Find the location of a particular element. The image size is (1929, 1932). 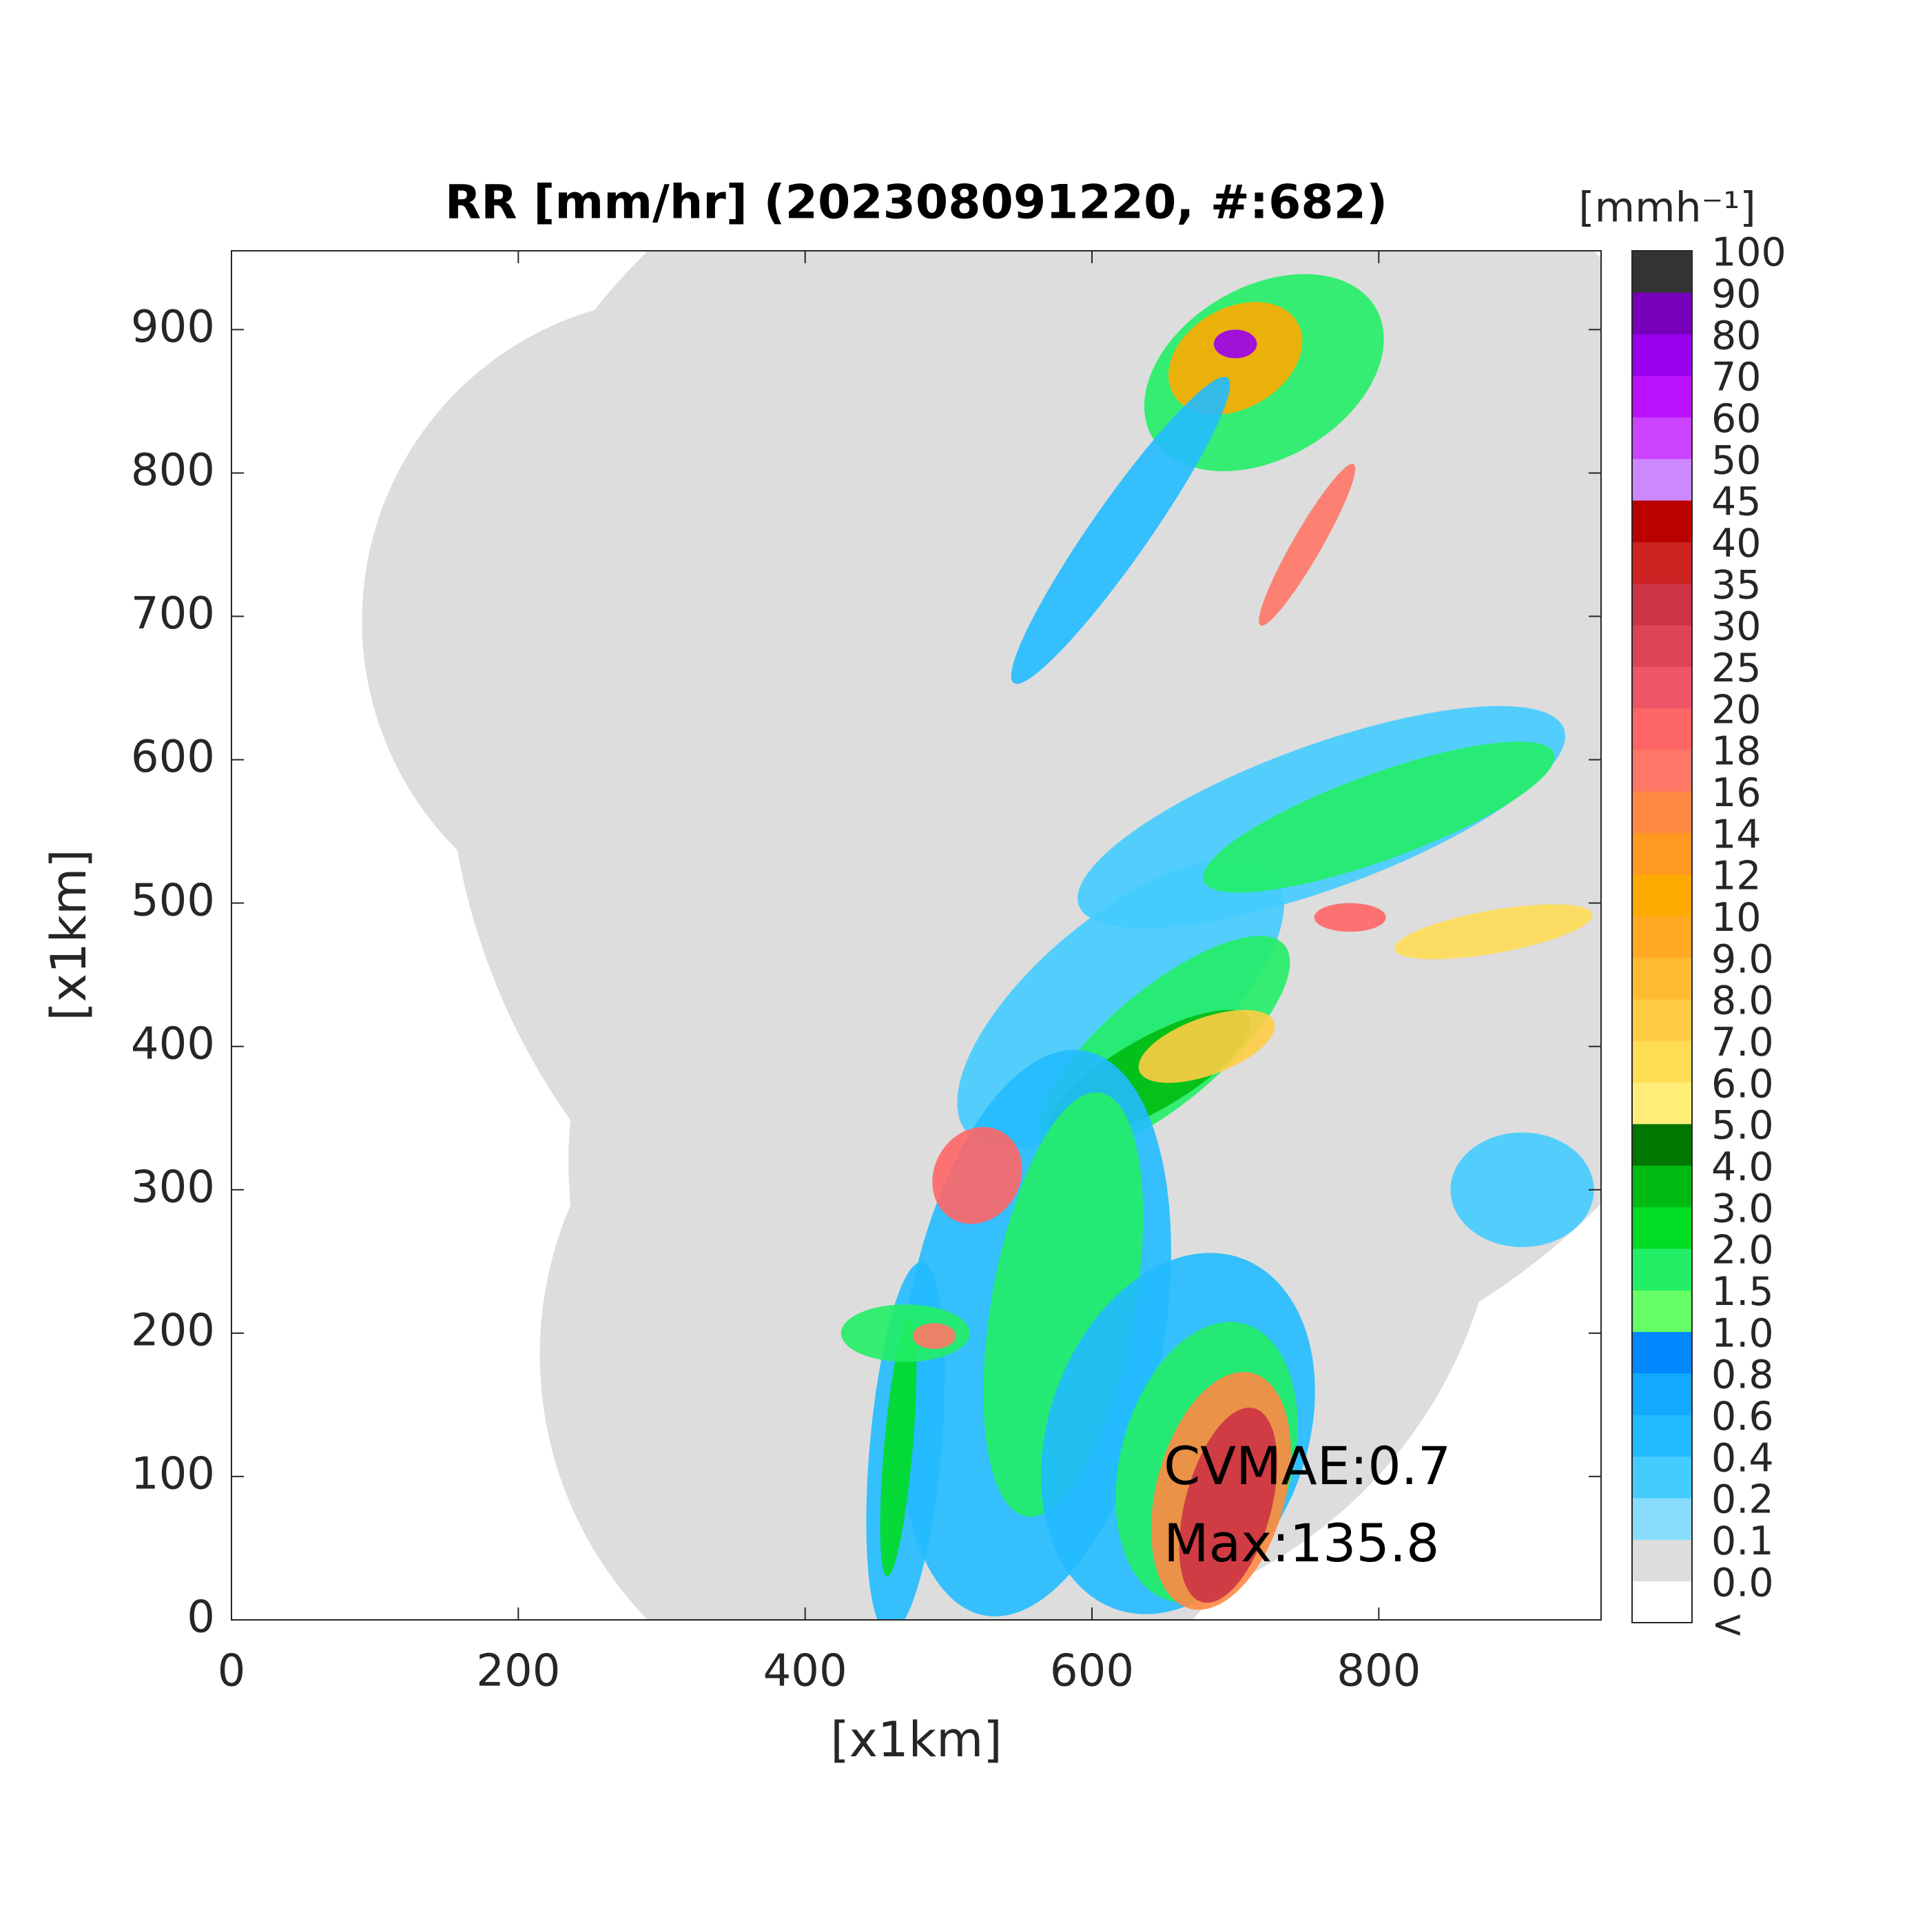

chart-title: RR [mm/hr] (202308091220, #:682) is located at coordinates (916, 203).